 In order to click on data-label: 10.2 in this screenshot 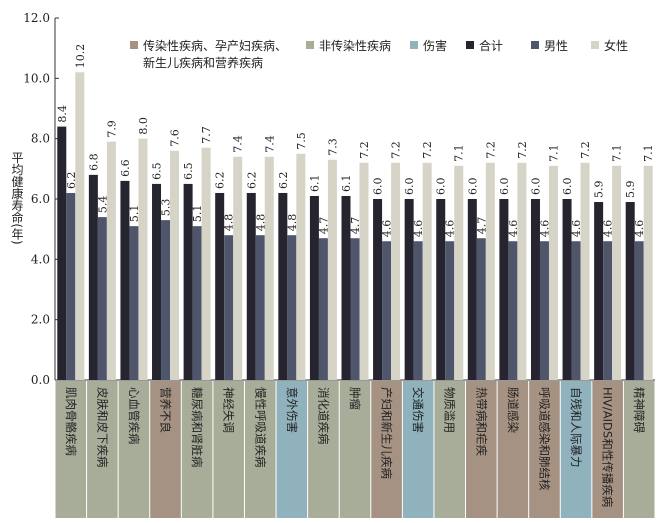, I will do `click(80, 56)`.